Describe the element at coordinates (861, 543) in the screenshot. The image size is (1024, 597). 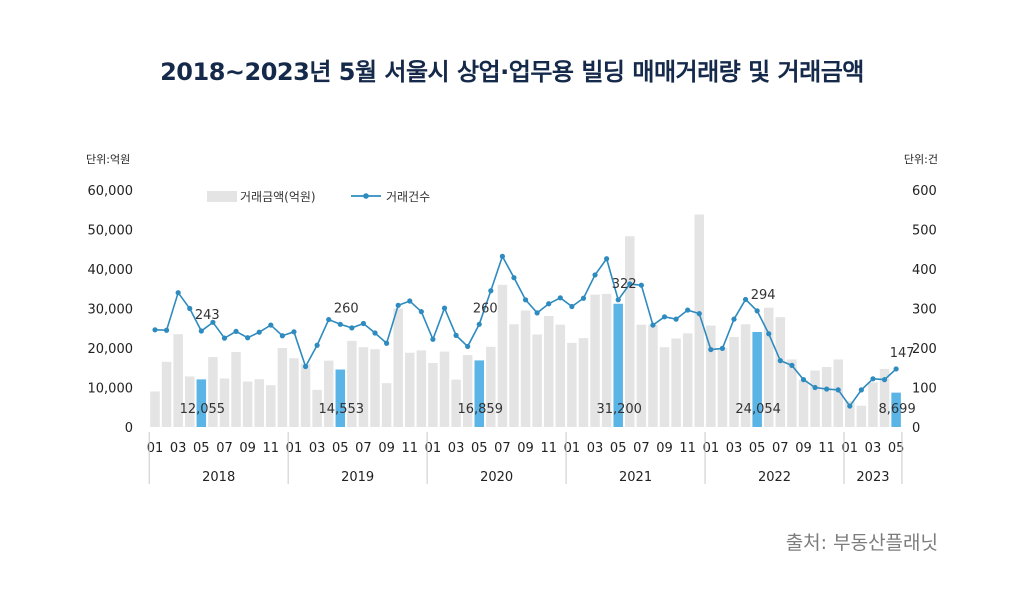
I see `source-credit: 출처: 부동산플래닛` at that location.